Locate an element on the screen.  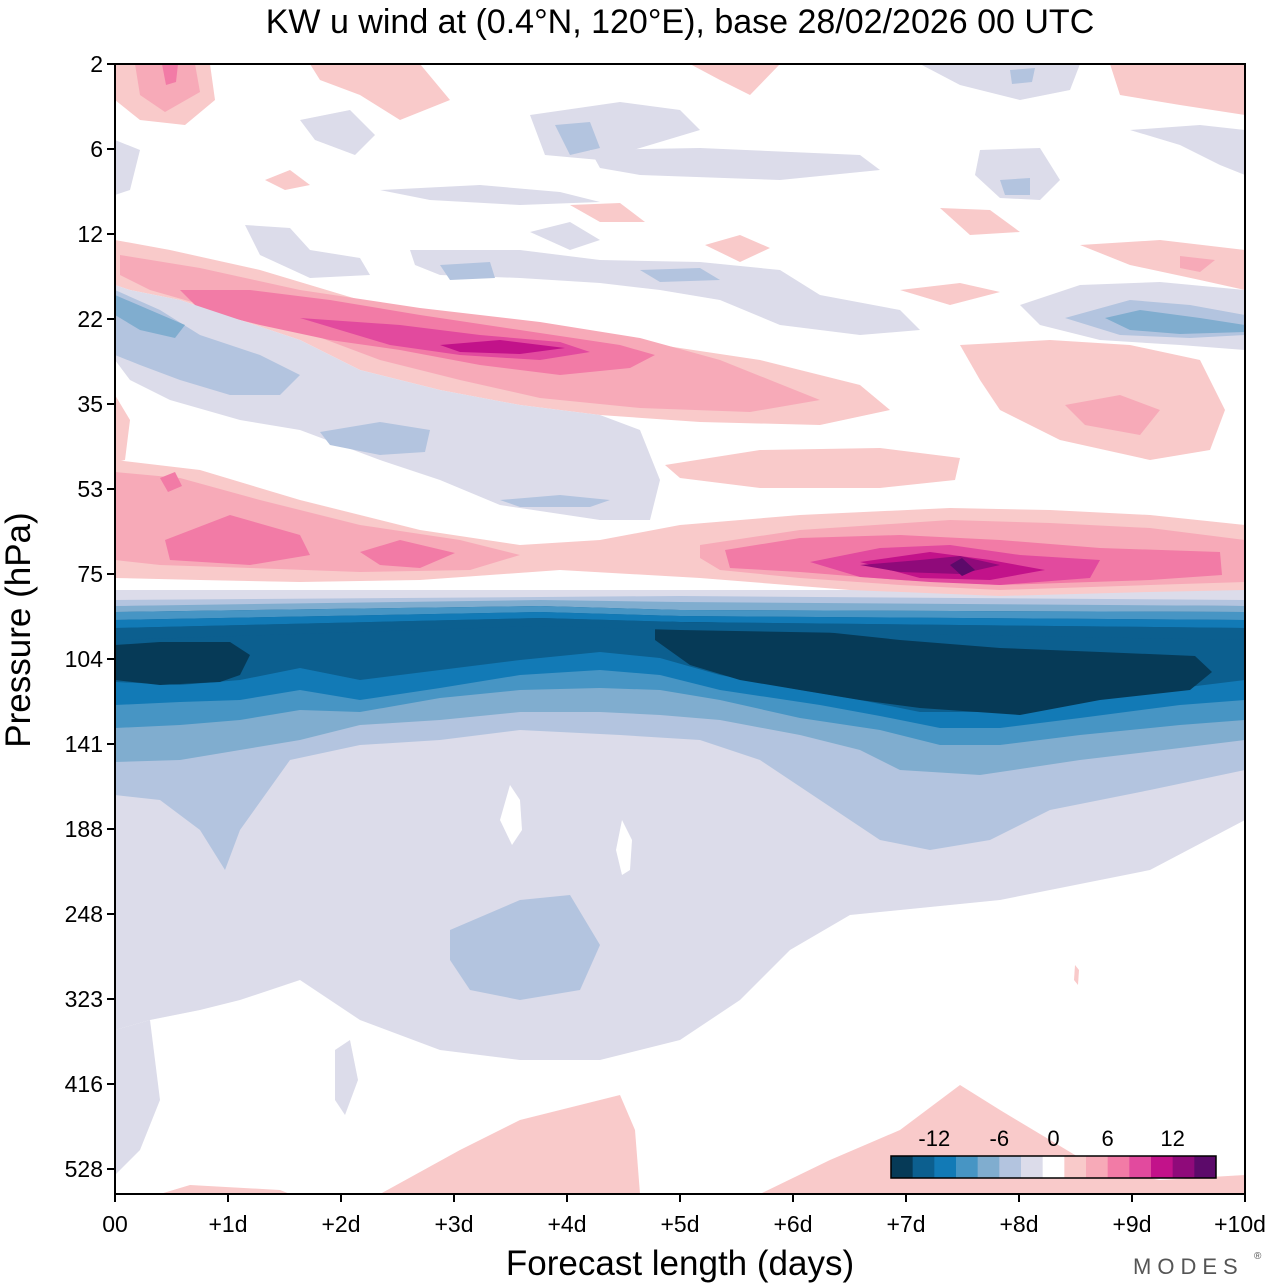
contour-westerly-75-f2-left is located at coordinates (237, 540).